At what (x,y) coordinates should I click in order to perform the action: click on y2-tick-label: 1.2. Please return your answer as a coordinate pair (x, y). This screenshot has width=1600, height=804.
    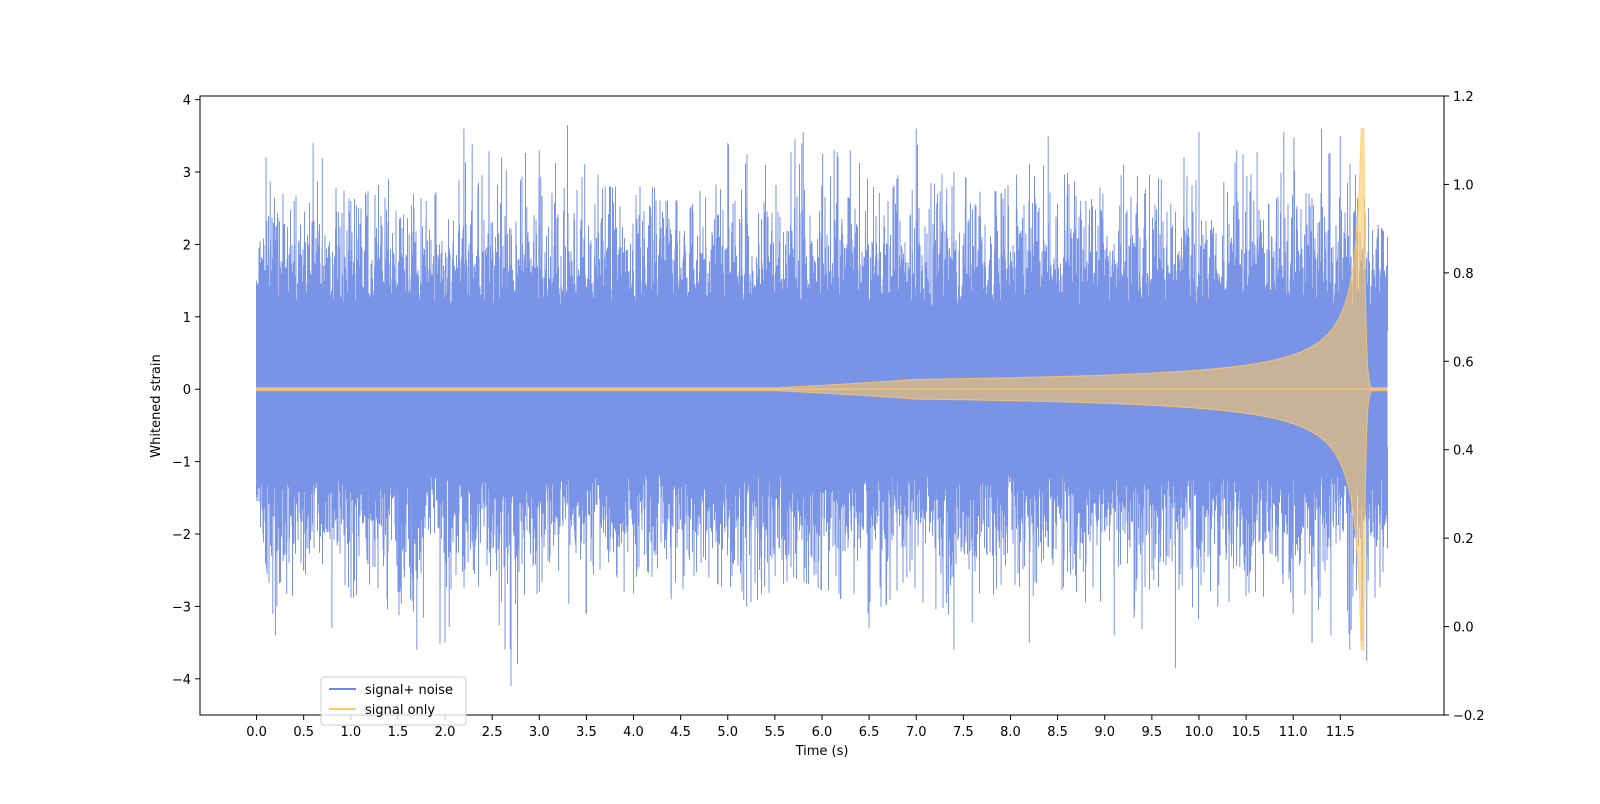
    Looking at the image, I should click on (1463, 97).